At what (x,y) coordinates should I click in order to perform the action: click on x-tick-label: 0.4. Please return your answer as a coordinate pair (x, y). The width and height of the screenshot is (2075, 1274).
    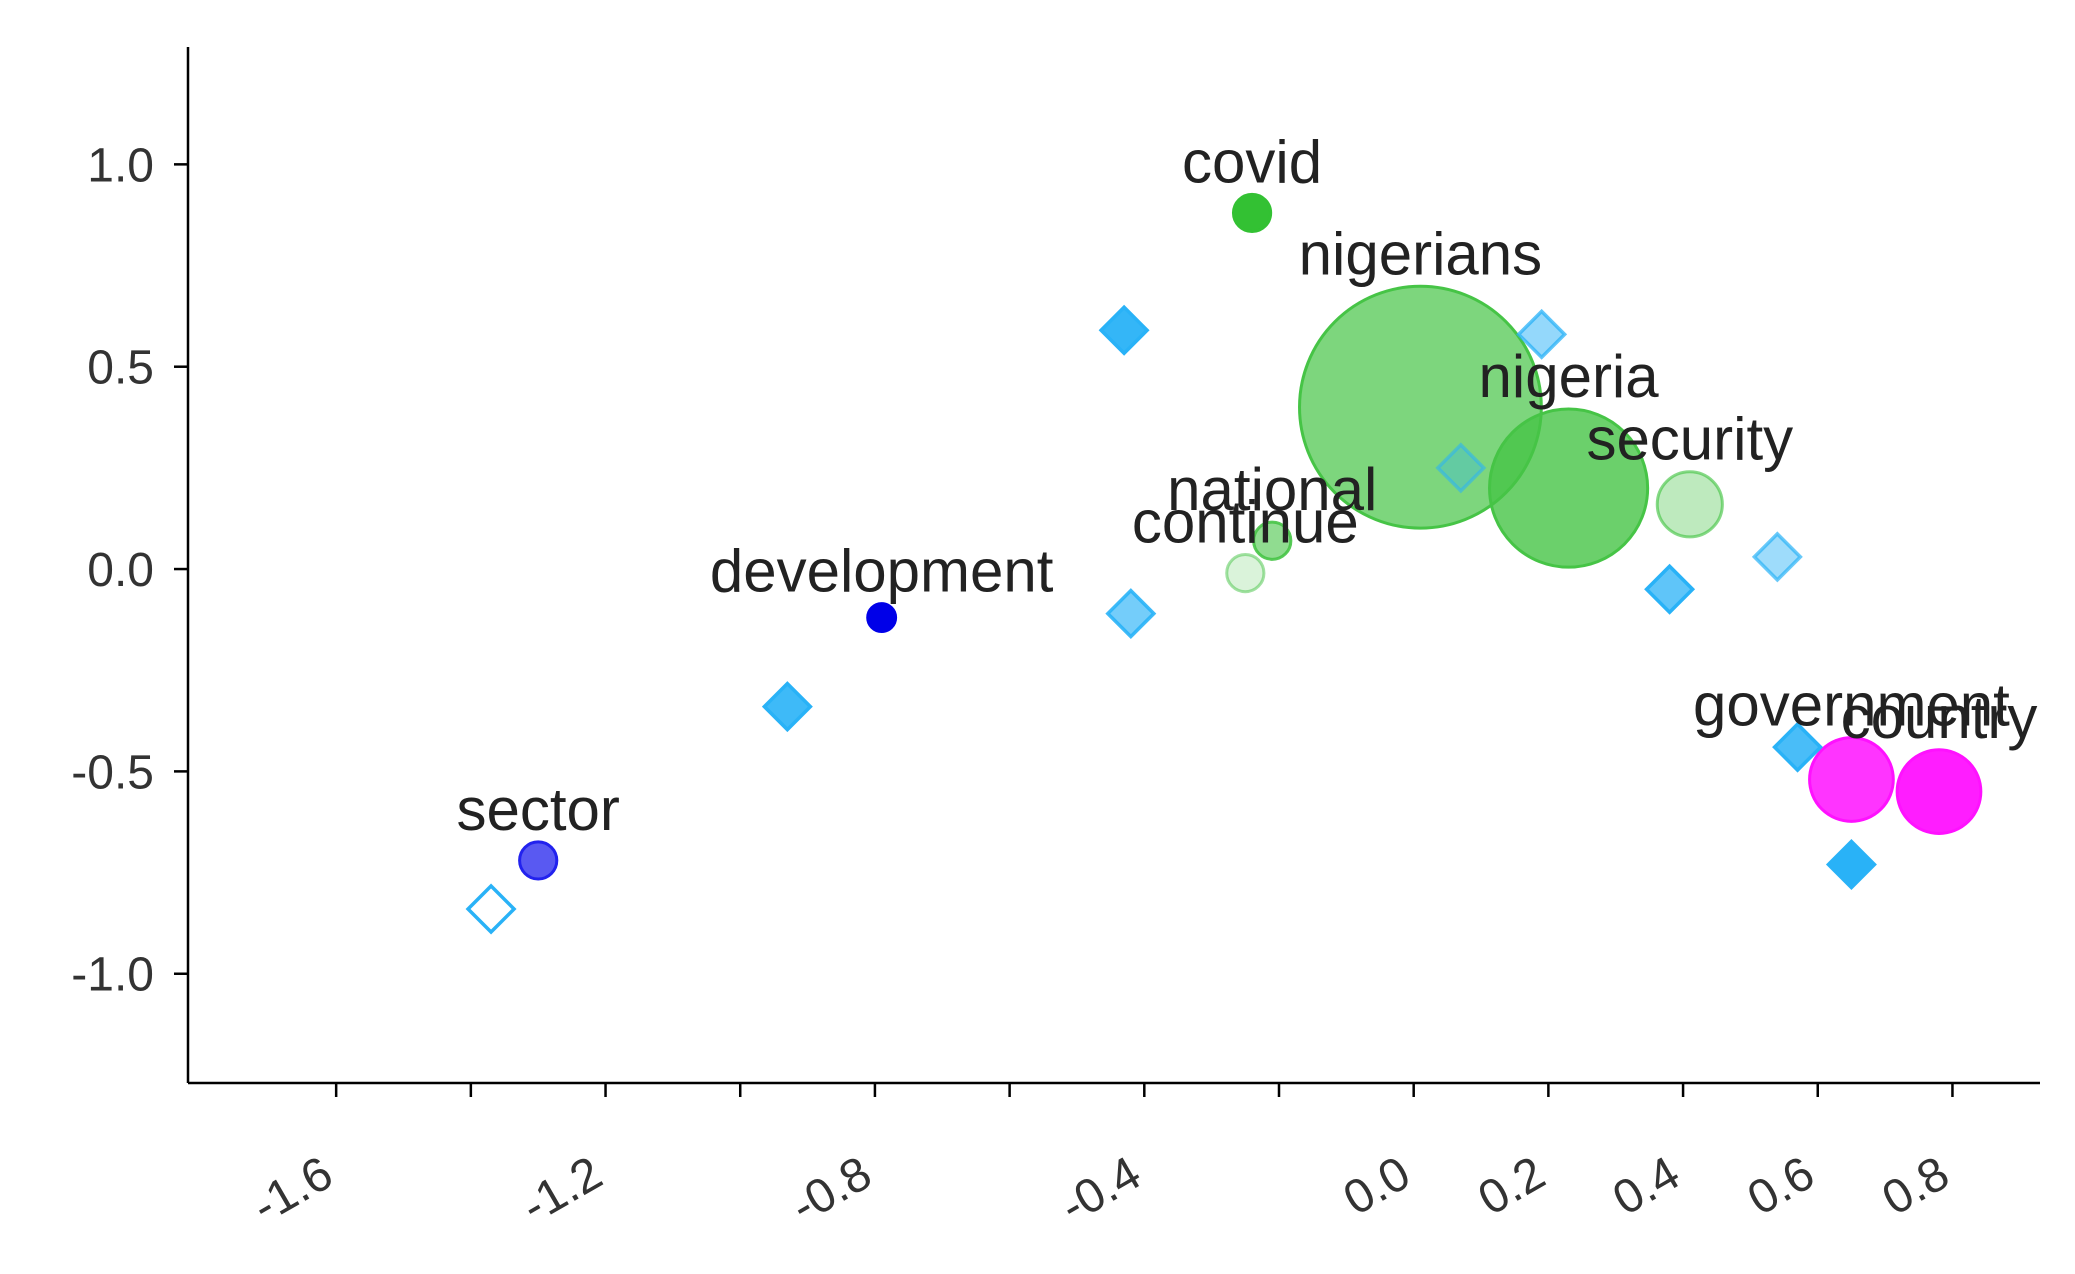
    Looking at the image, I should click on (1646, 1186).